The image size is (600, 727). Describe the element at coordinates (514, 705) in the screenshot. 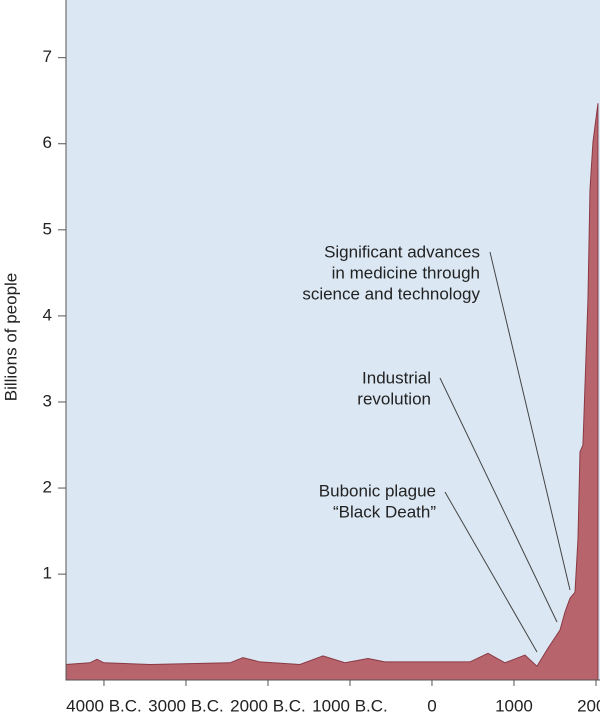

I see `x-tick-label: 1000` at that location.